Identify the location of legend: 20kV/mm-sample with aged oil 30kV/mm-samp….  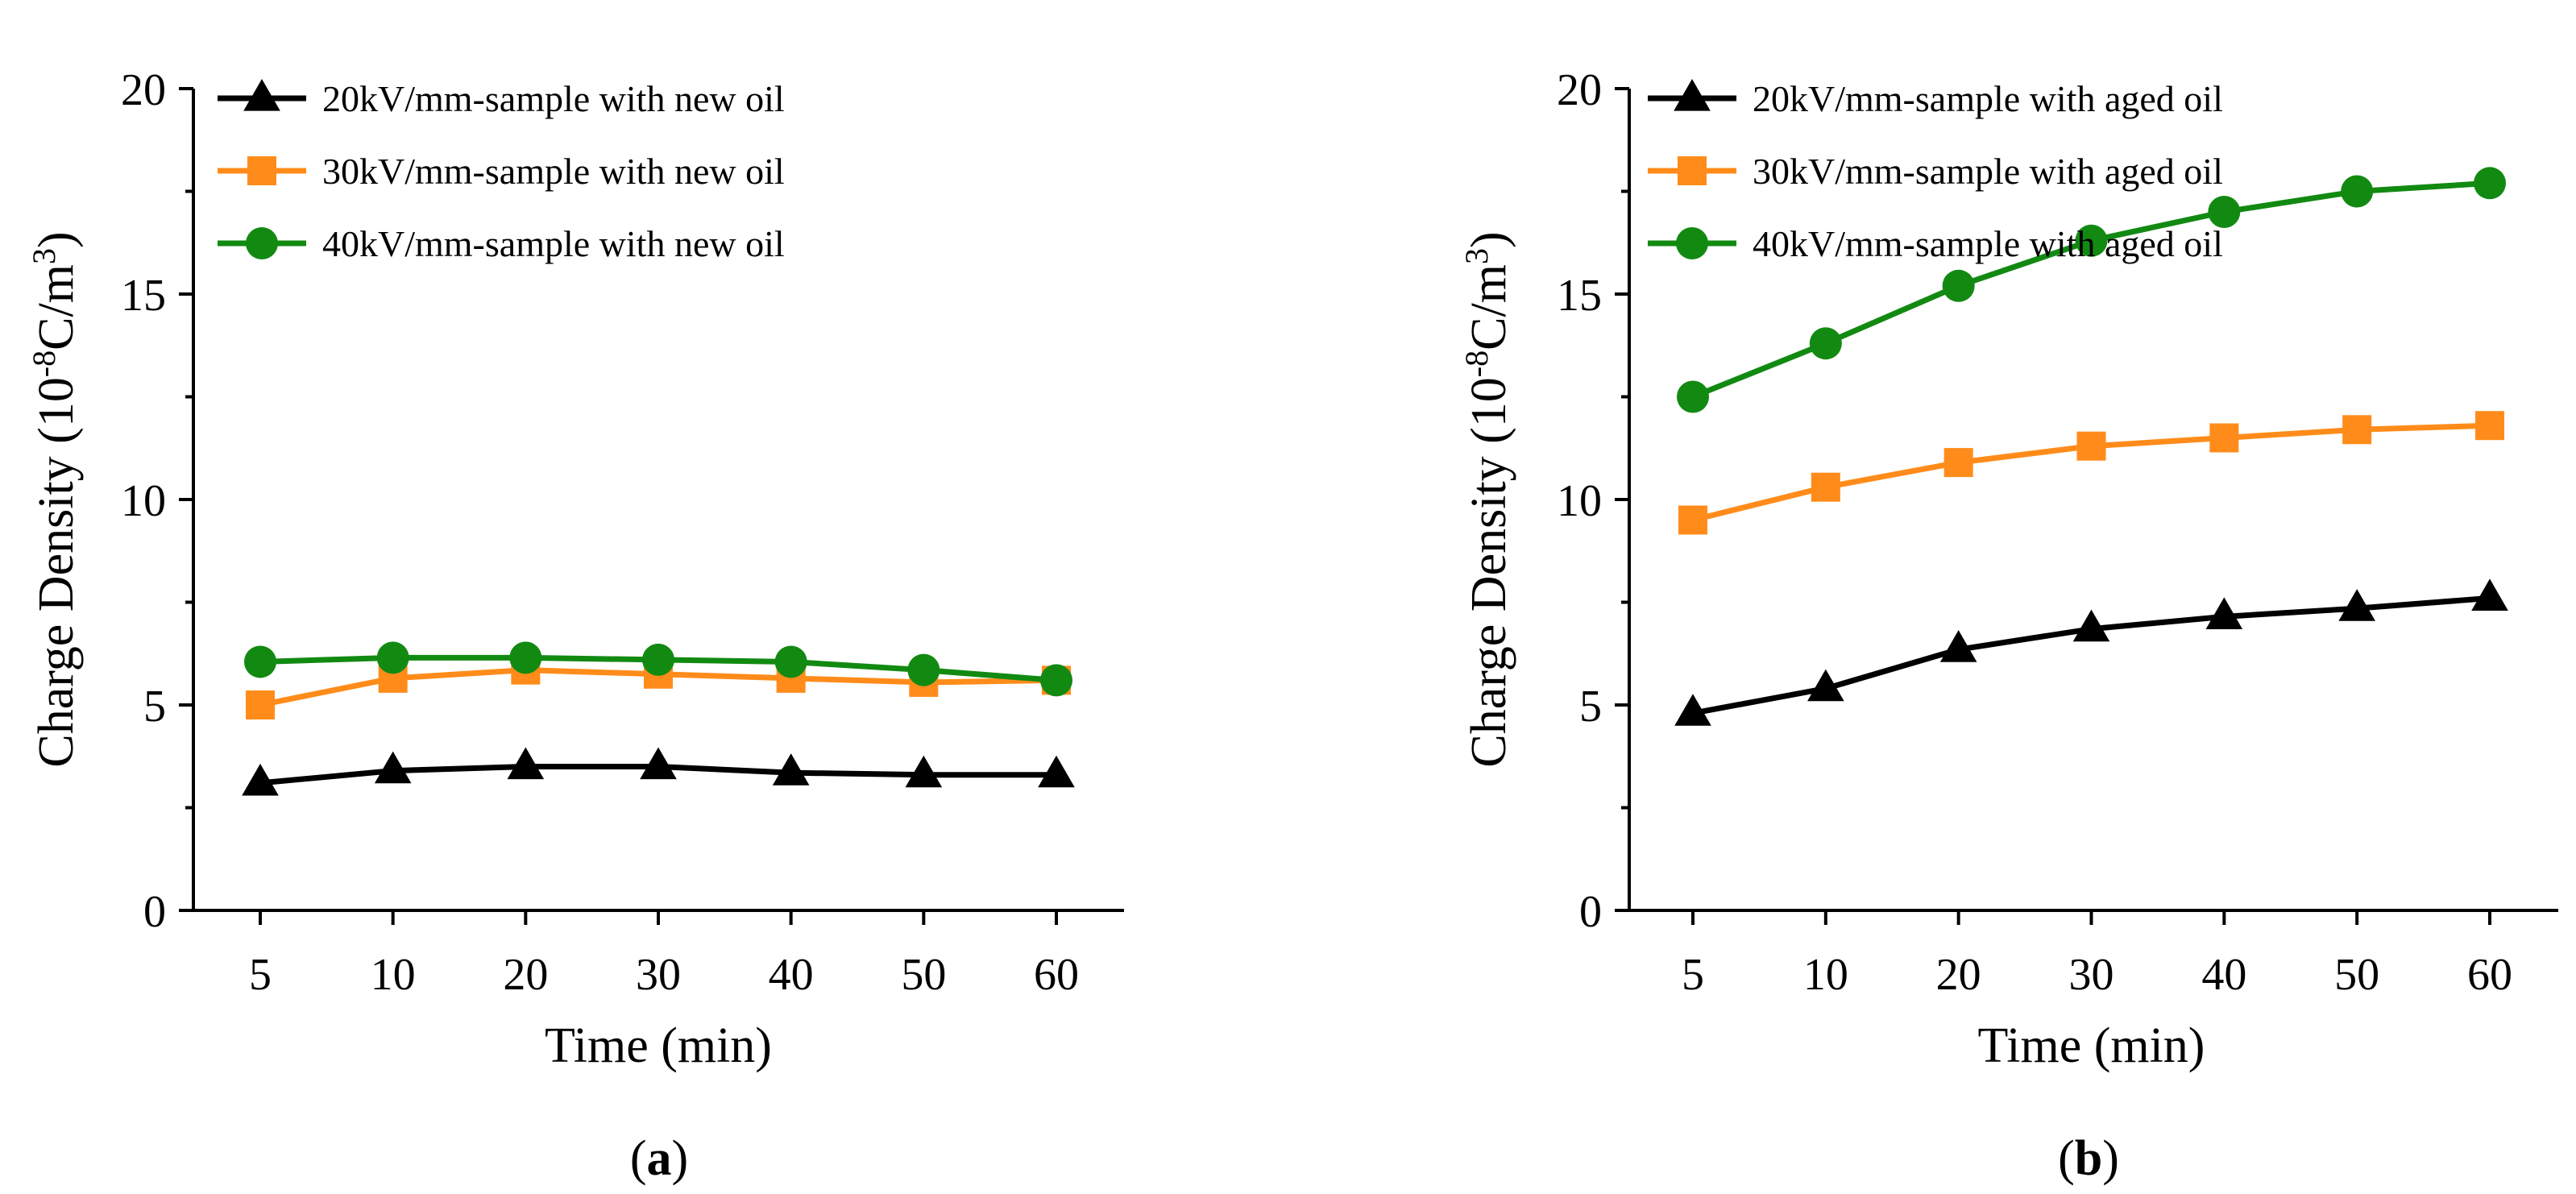
(1935, 171).